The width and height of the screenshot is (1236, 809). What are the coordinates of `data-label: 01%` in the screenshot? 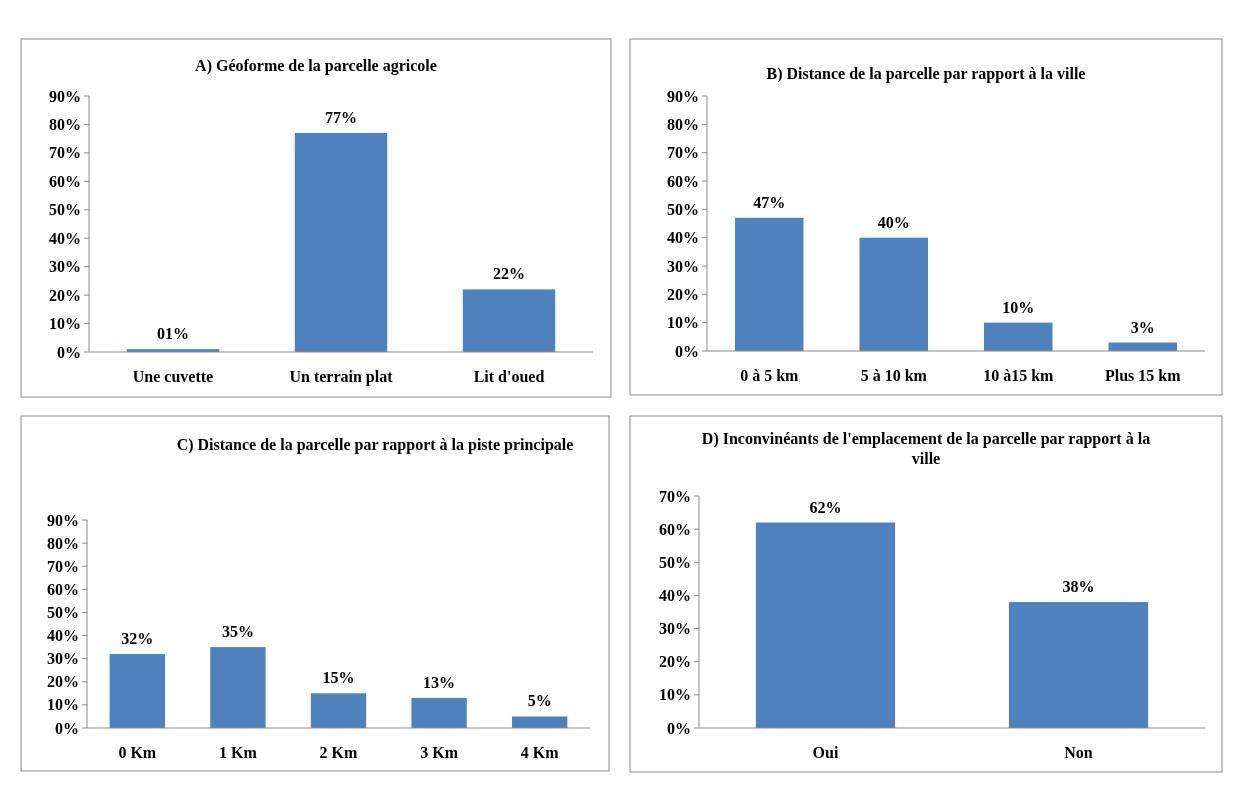 It's located at (173, 334).